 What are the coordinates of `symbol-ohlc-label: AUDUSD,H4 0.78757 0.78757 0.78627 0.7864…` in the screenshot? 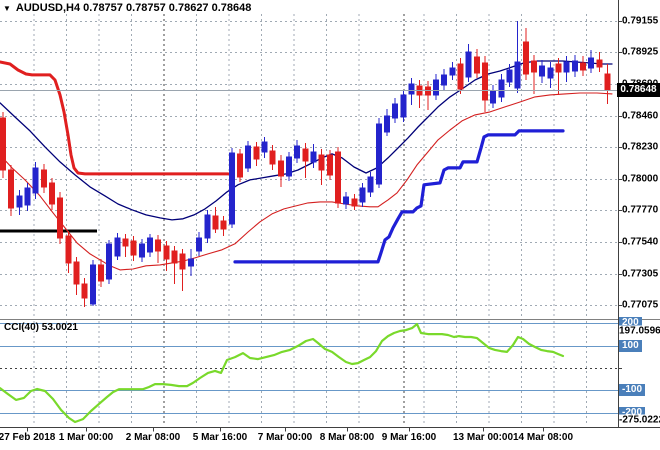 It's located at (133, 8).